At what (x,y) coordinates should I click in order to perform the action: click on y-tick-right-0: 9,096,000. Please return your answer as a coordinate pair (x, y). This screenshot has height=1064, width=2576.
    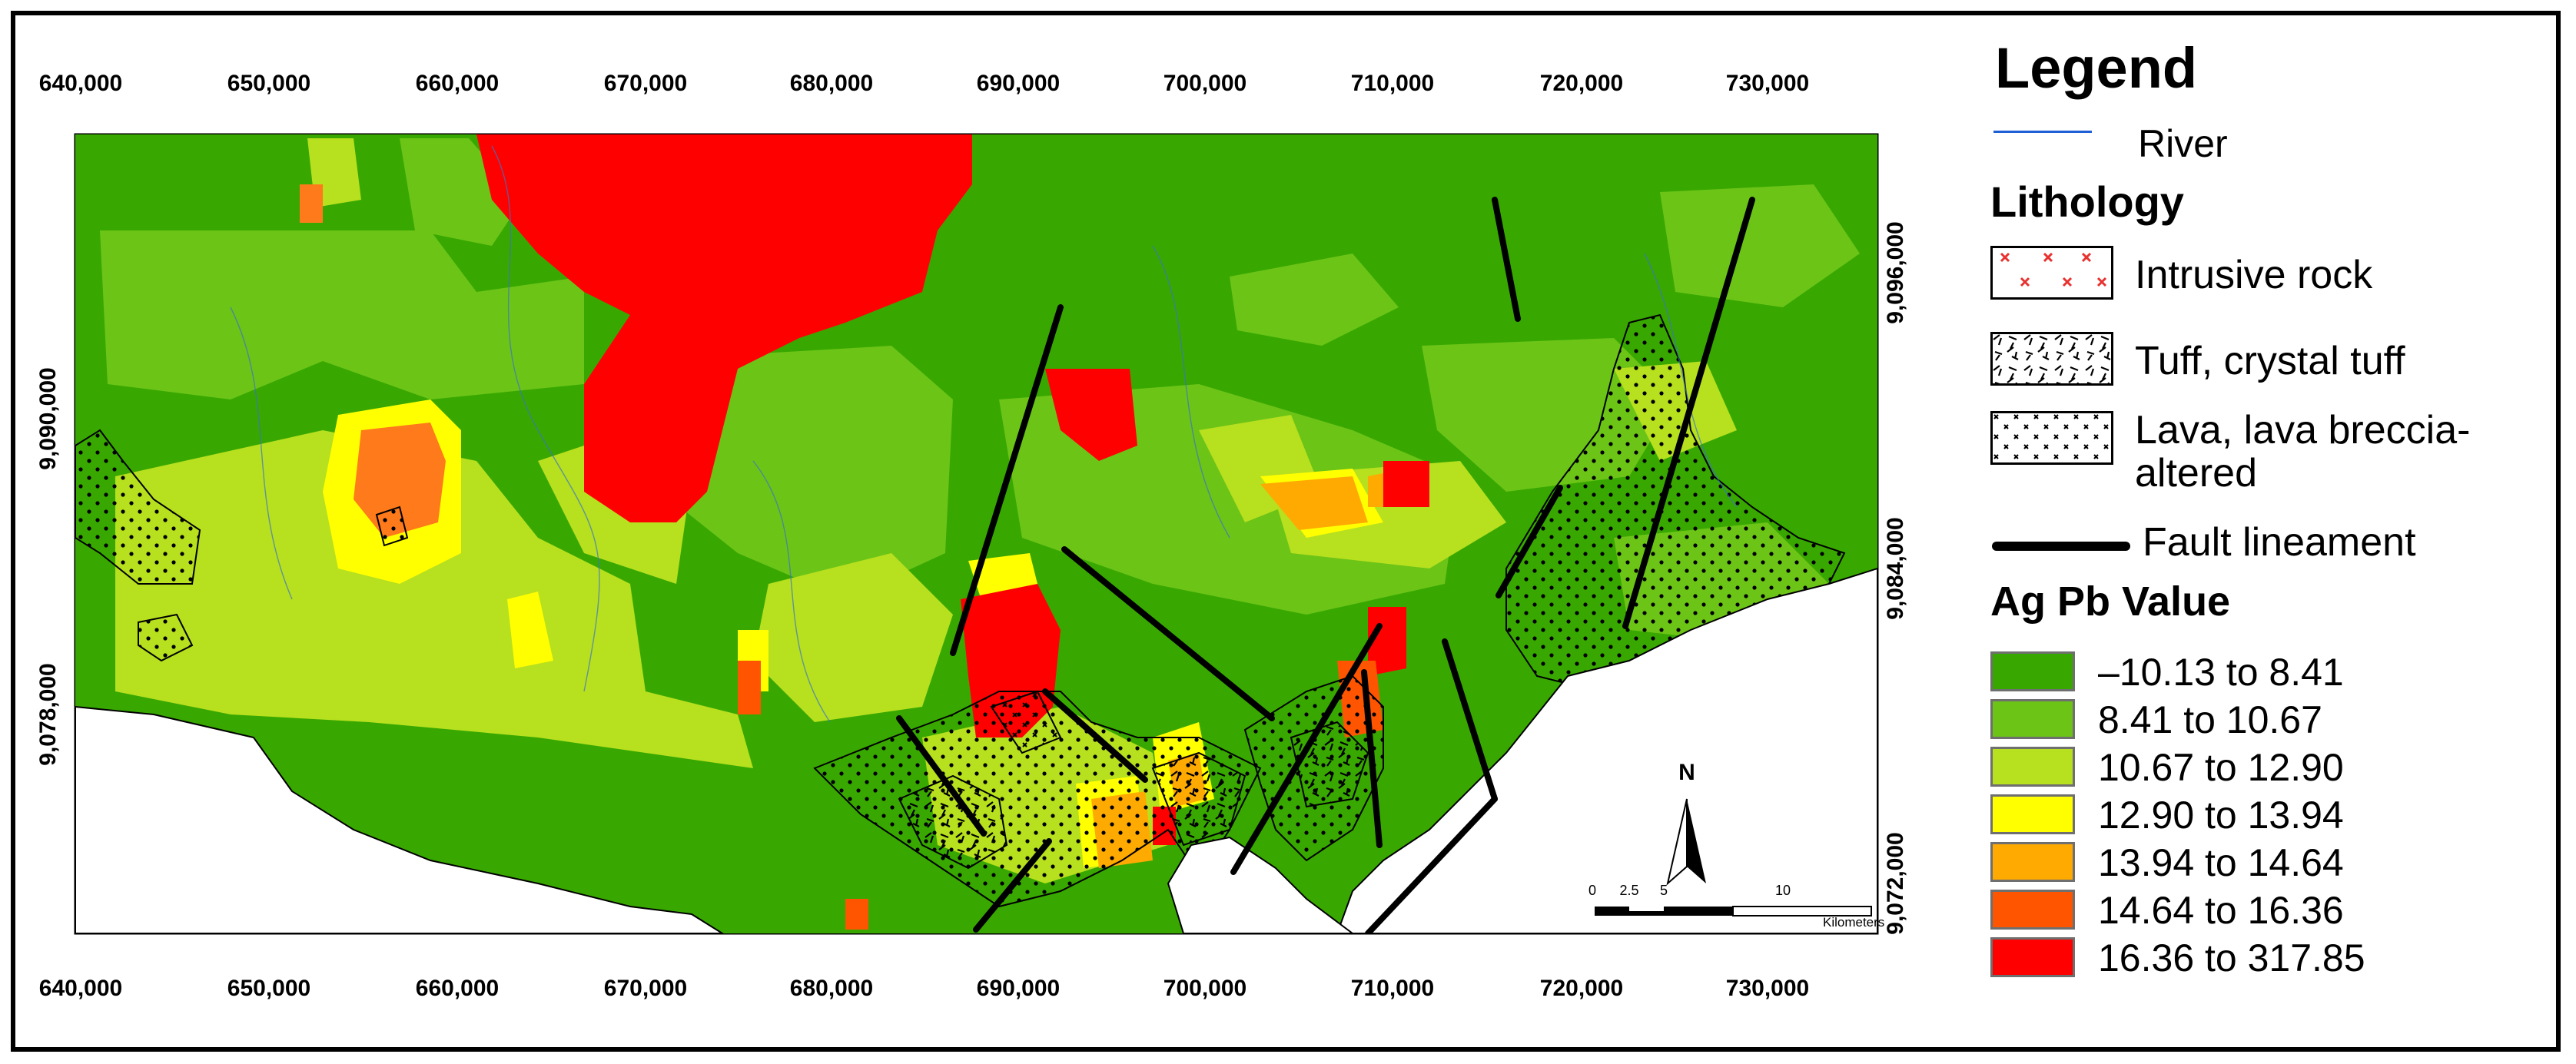
    Looking at the image, I should click on (1895, 272).